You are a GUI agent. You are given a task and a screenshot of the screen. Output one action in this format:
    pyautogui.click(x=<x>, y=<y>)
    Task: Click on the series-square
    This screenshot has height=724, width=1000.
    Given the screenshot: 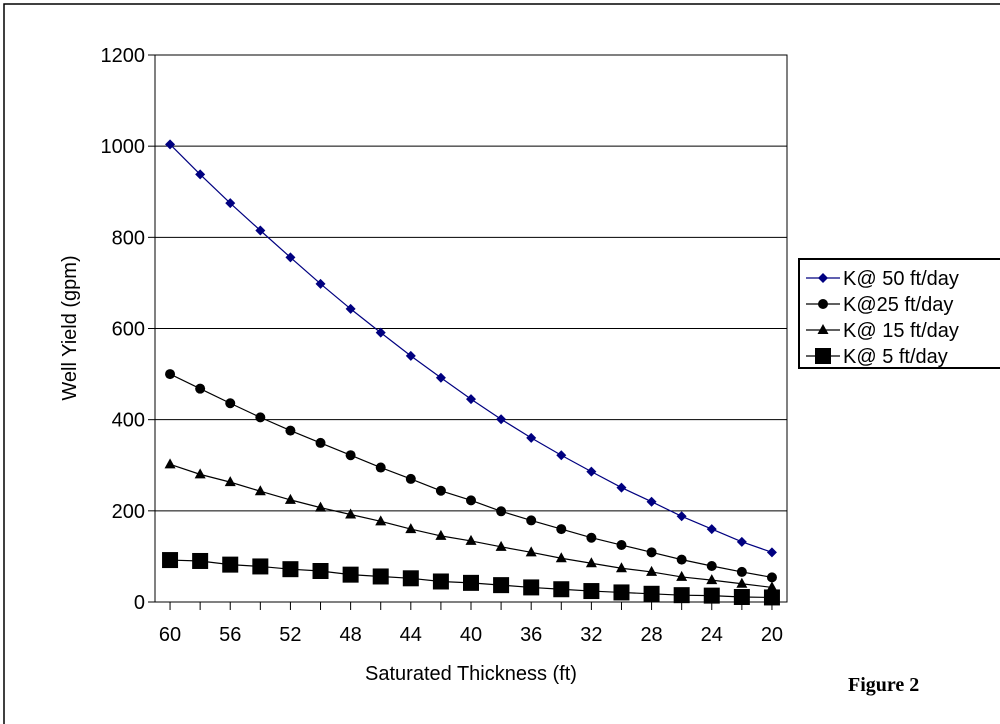 What is the action you would take?
    pyautogui.click(x=471, y=579)
    